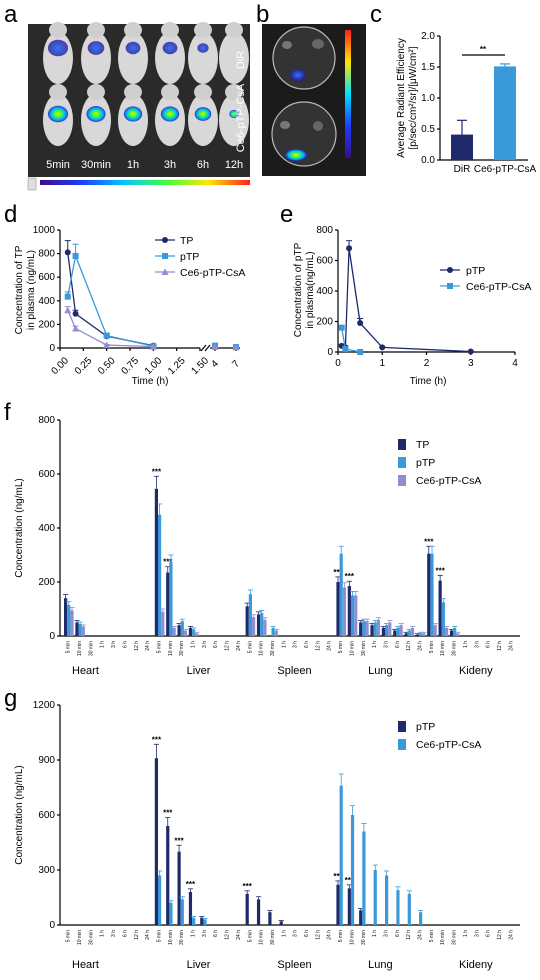  Describe the element at coordinates (177, 366) in the screenshot. I see `d-x-tick-label: 1.25` at that location.